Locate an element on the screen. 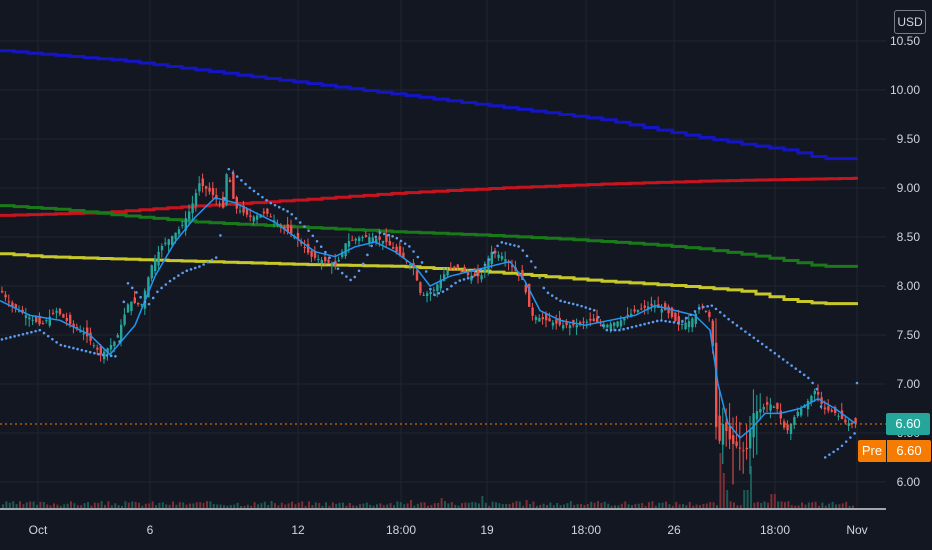 Image resolution: width=932 pixels, height=550 pixels. price-tick-label: 9.00 is located at coordinates (909, 188).